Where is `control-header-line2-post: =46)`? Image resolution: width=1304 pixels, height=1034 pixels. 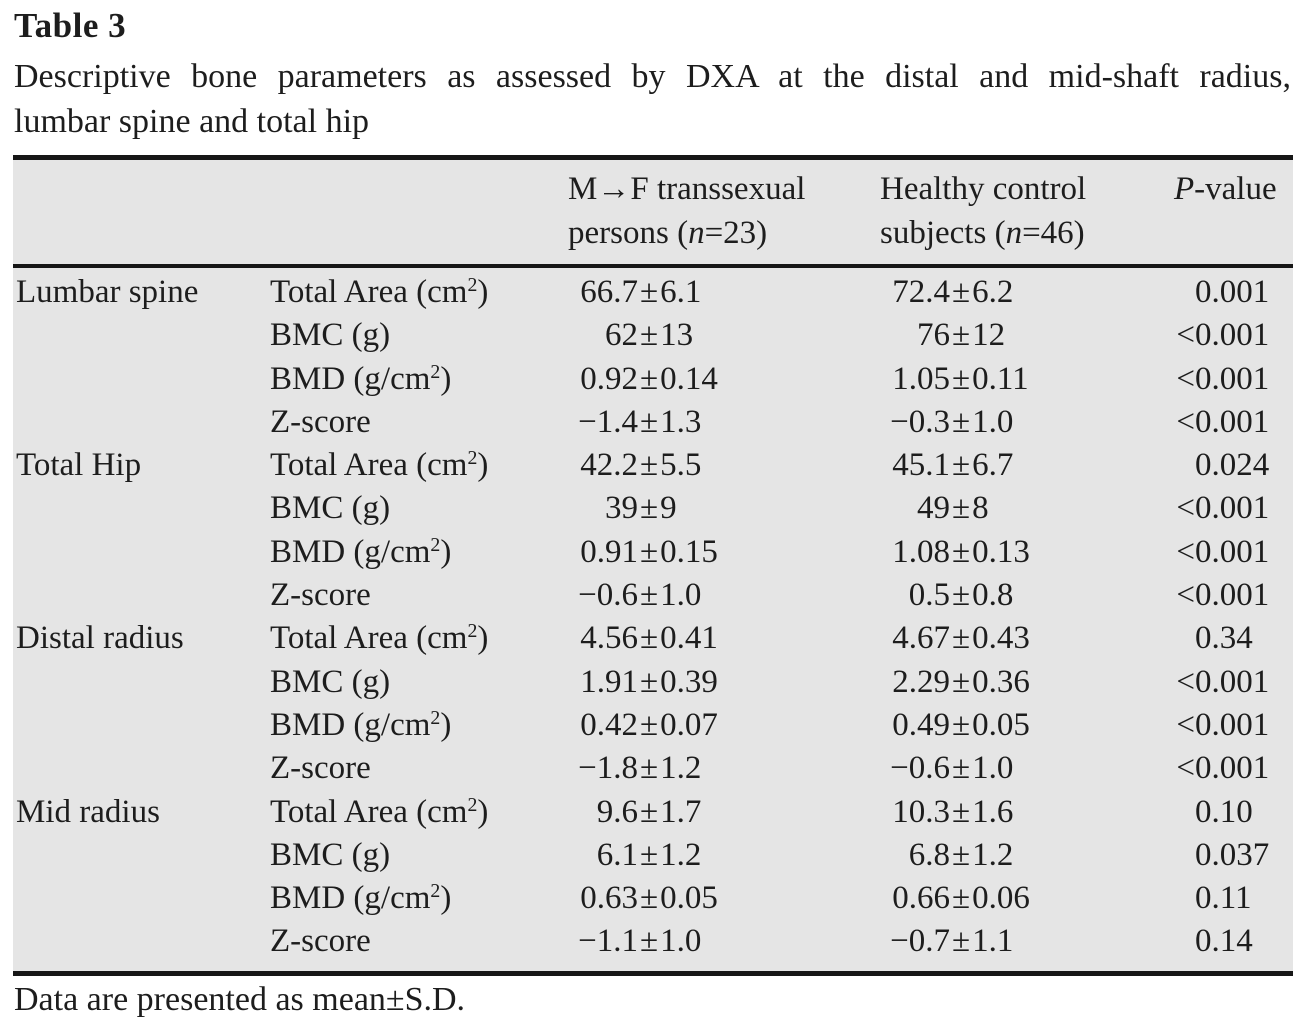
control-header-line2-post: =46) is located at coordinates (1053, 233).